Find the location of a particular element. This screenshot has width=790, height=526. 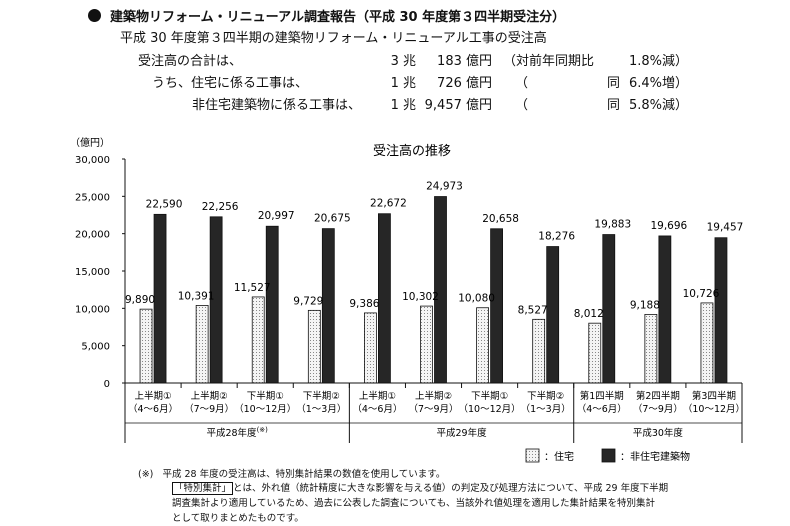

data-label-house: 8,012 is located at coordinates (589, 314).